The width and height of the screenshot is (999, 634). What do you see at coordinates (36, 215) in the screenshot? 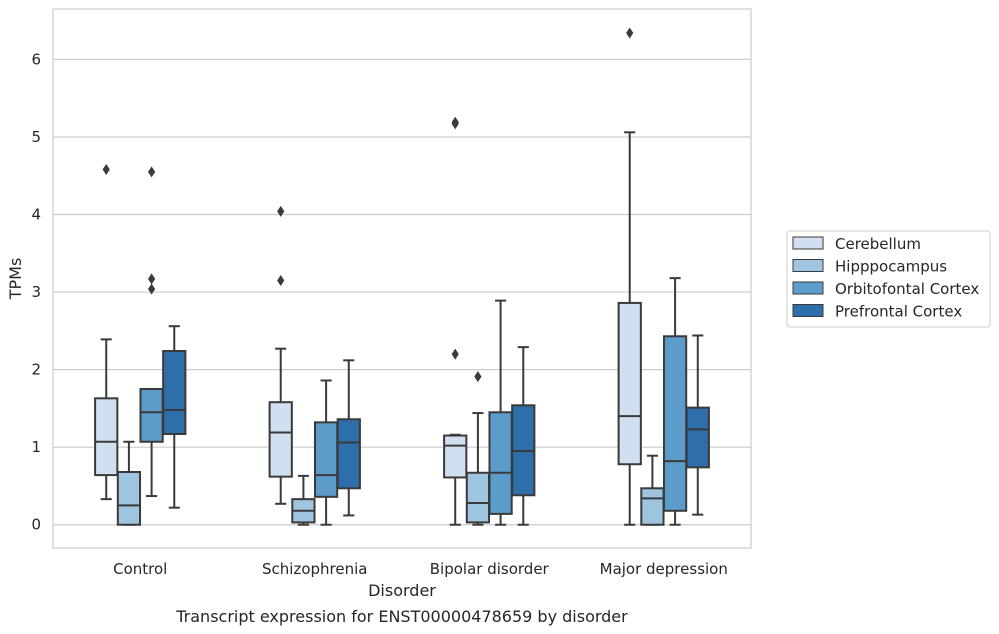
I see `y-tick-label: 4` at bounding box center [36, 215].